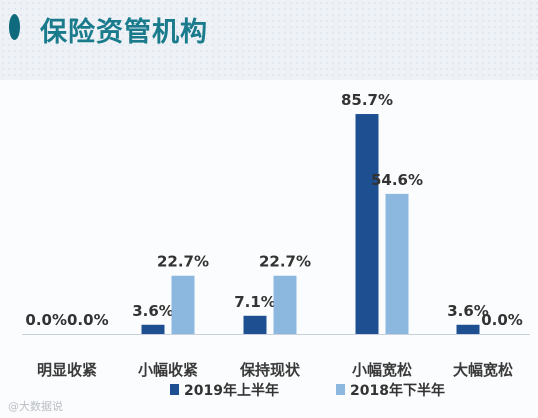  I want to click on legend-label-1: 2019年上半年, so click(231, 390).